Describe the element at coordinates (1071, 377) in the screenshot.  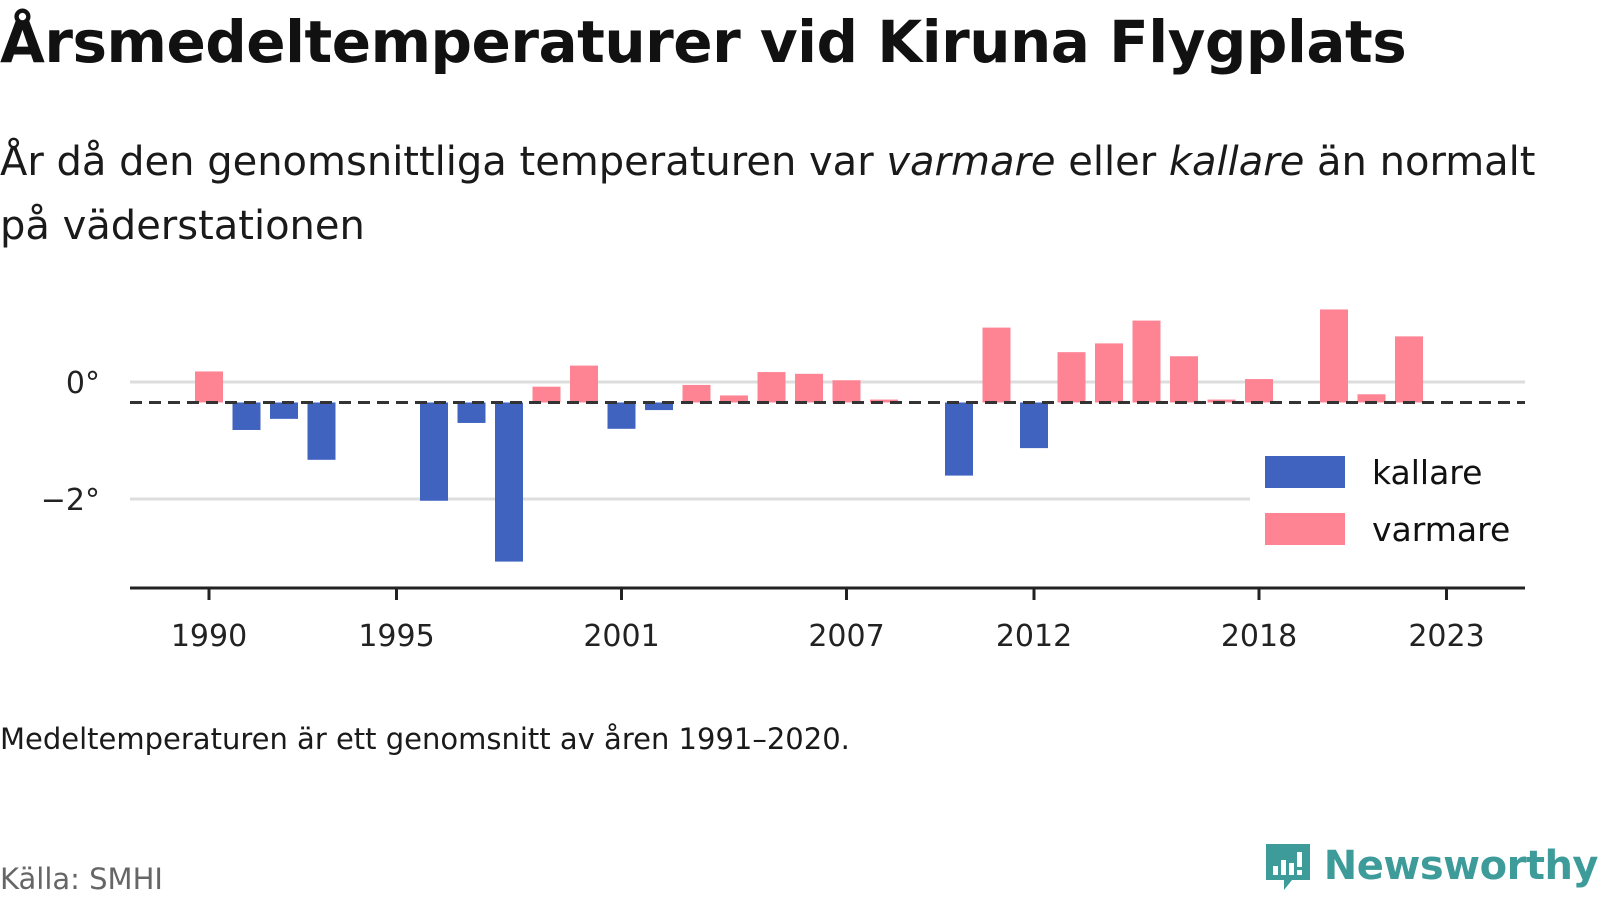
I see `bar-2013` at that location.